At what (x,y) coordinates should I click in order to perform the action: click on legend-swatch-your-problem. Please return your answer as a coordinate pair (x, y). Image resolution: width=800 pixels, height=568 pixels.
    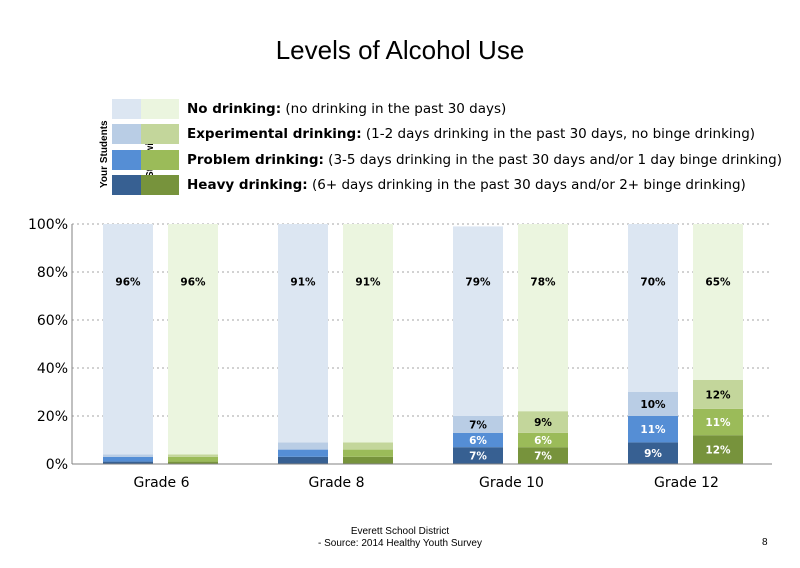
    Looking at the image, I should click on (131, 160).